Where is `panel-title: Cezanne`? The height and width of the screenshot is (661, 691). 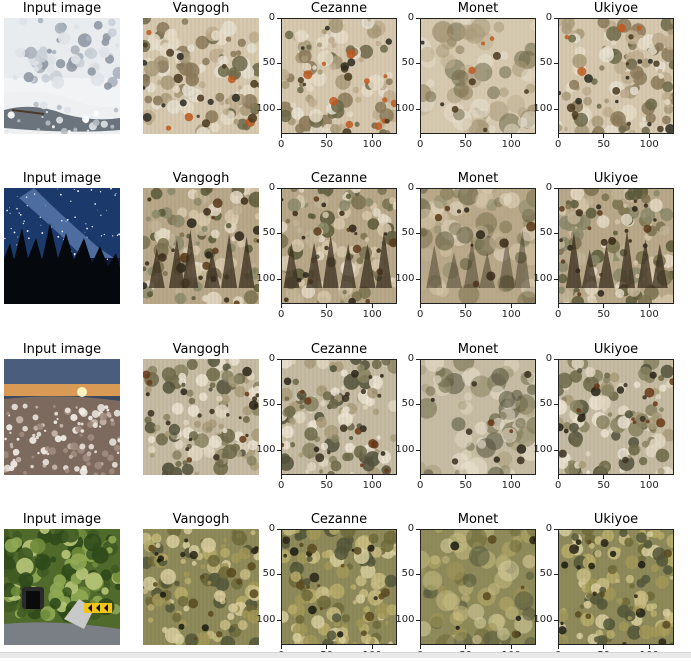 panel-title: Cezanne is located at coordinates (339, 519).